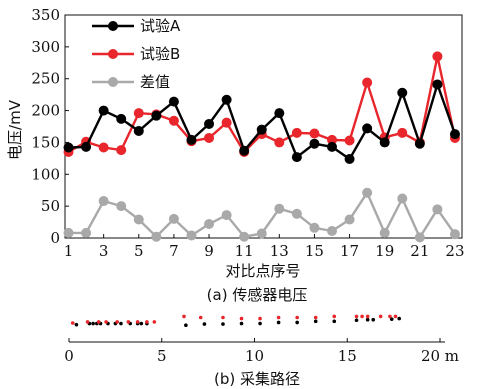  Describe the element at coordinates (454, 251) in the screenshot. I see `x-tick-label: 23` at that location.